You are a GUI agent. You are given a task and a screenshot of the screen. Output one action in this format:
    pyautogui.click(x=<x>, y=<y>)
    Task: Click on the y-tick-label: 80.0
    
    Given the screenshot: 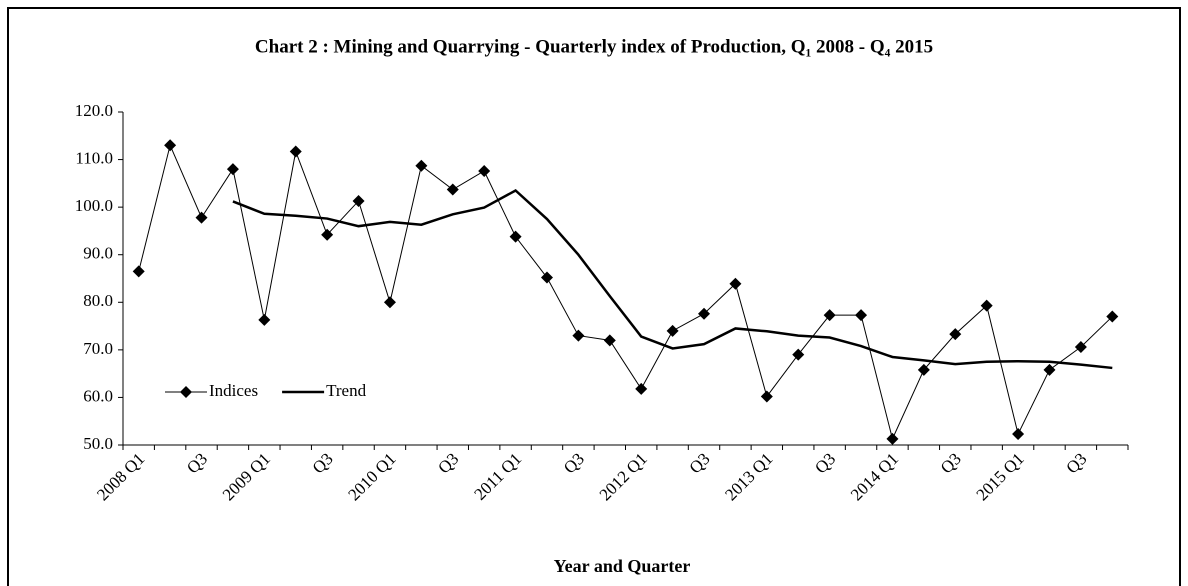 What is the action you would take?
    pyautogui.click(x=98, y=300)
    